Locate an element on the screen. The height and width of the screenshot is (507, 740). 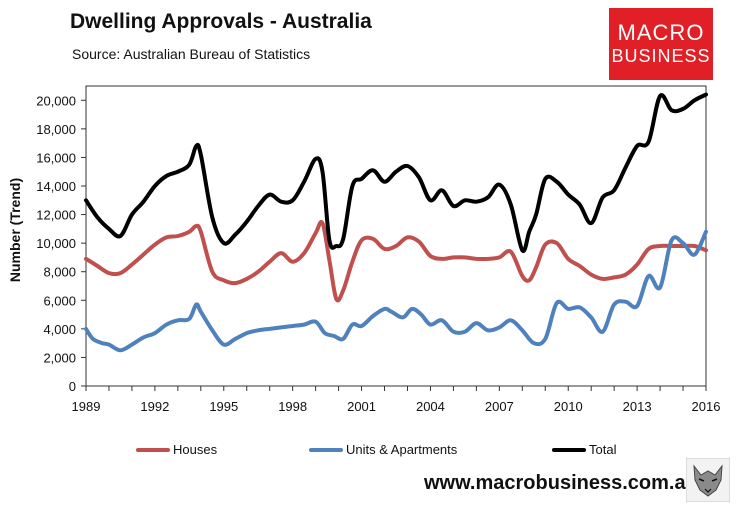
x-tick-label: 2004 is located at coordinates (430, 406).